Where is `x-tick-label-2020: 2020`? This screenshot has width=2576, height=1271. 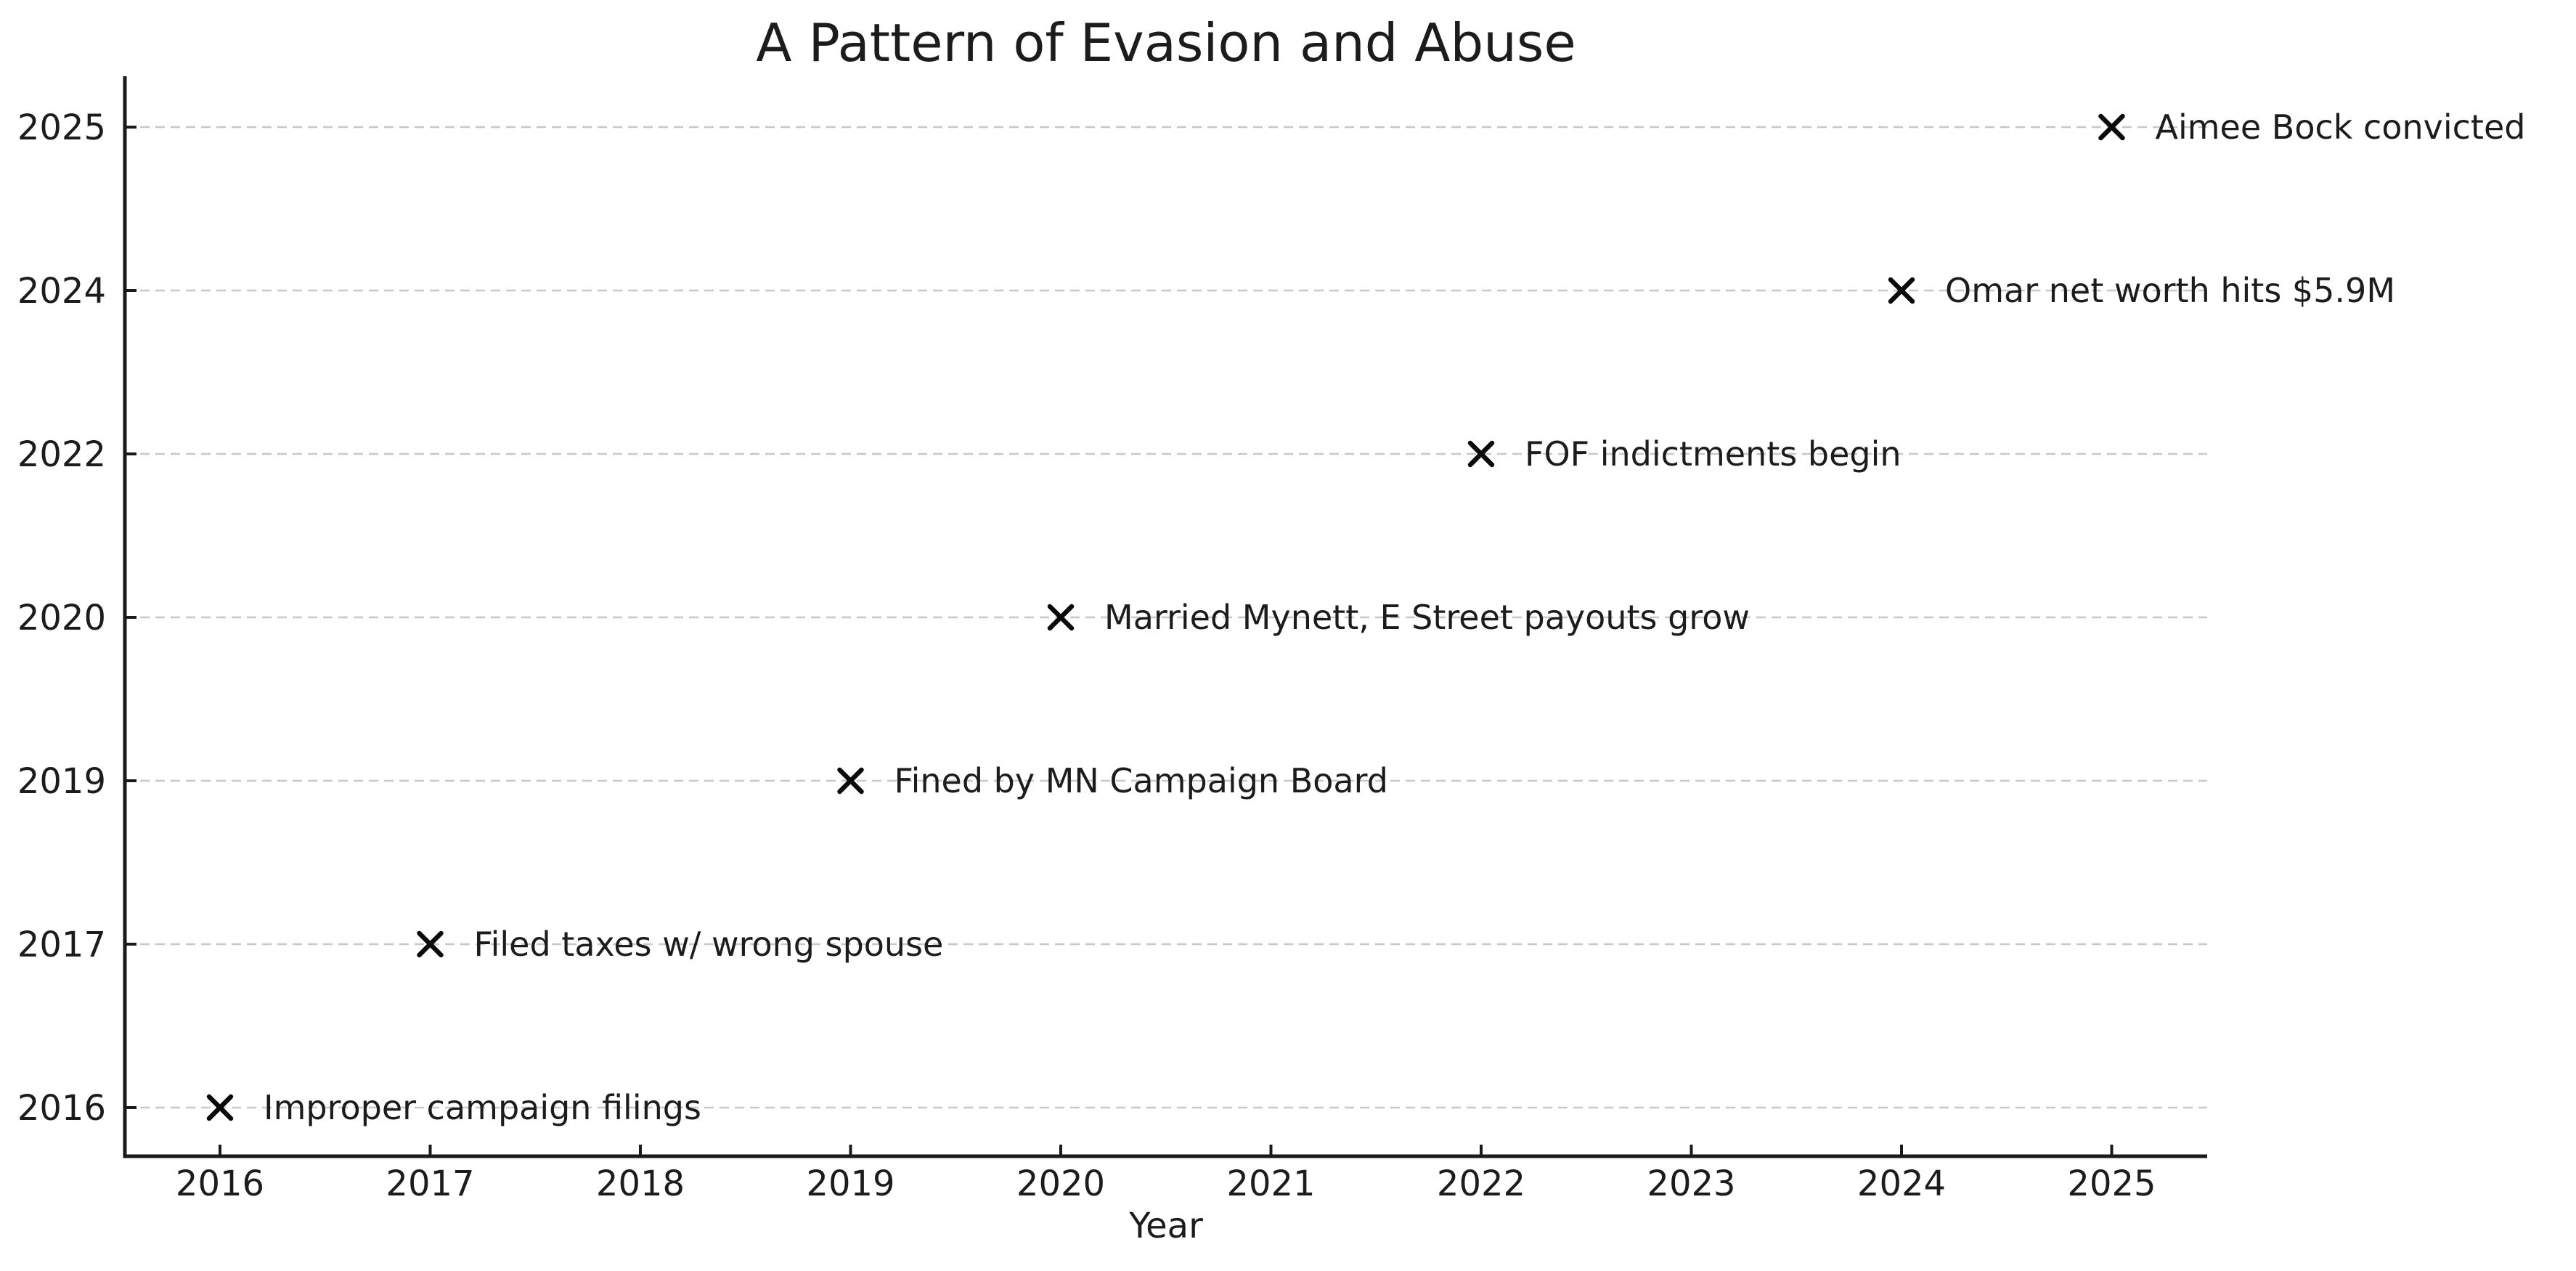
x-tick-label-2020: 2020 is located at coordinates (1060, 1184).